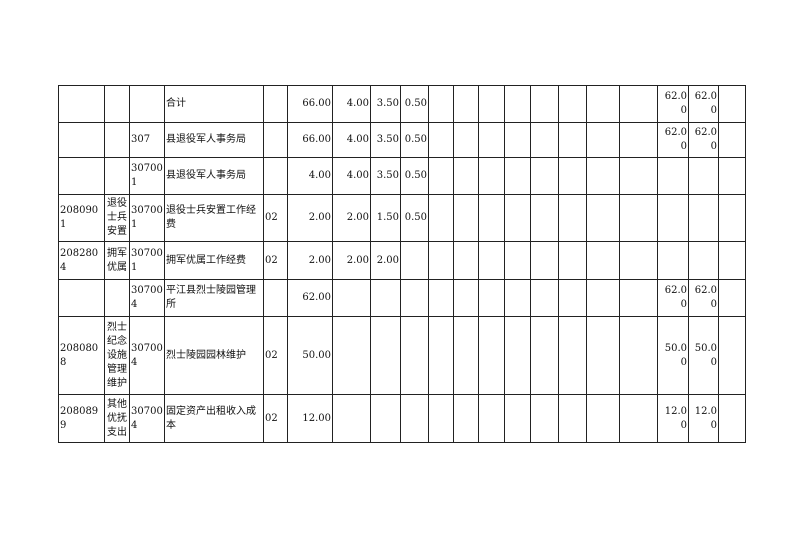  I want to click on table-row: 307001 县退役军人事务局 4.00 4.00 3.50 0.50, so click(402, 176).